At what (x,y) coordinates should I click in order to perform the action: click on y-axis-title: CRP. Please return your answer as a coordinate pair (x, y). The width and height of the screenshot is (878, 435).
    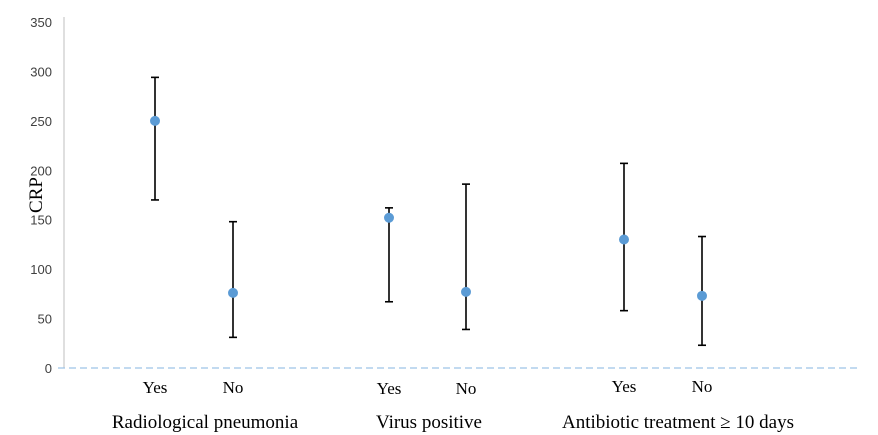
    Looking at the image, I should click on (36, 195).